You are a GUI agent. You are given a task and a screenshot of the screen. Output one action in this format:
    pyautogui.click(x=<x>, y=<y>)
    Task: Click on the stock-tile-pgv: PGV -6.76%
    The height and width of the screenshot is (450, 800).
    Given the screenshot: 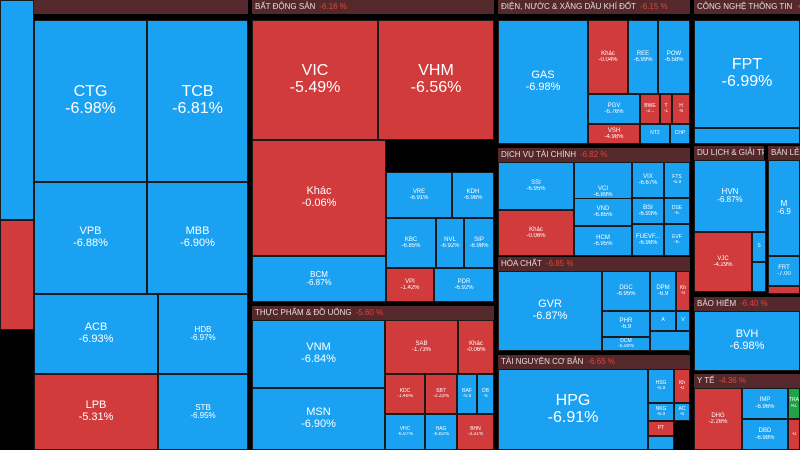 What is the action you would take?
    pyautogui.click(x=614, y=109)
    